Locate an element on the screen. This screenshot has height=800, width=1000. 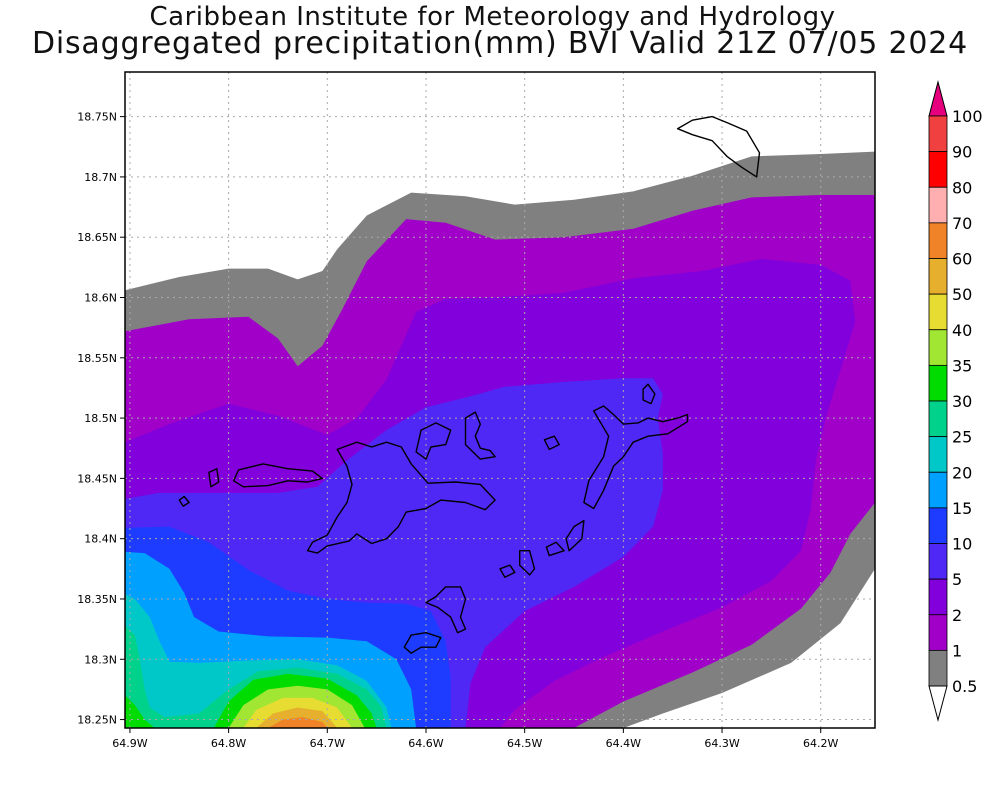
colorbar-label: 2 is located at coordinates (957, 615).